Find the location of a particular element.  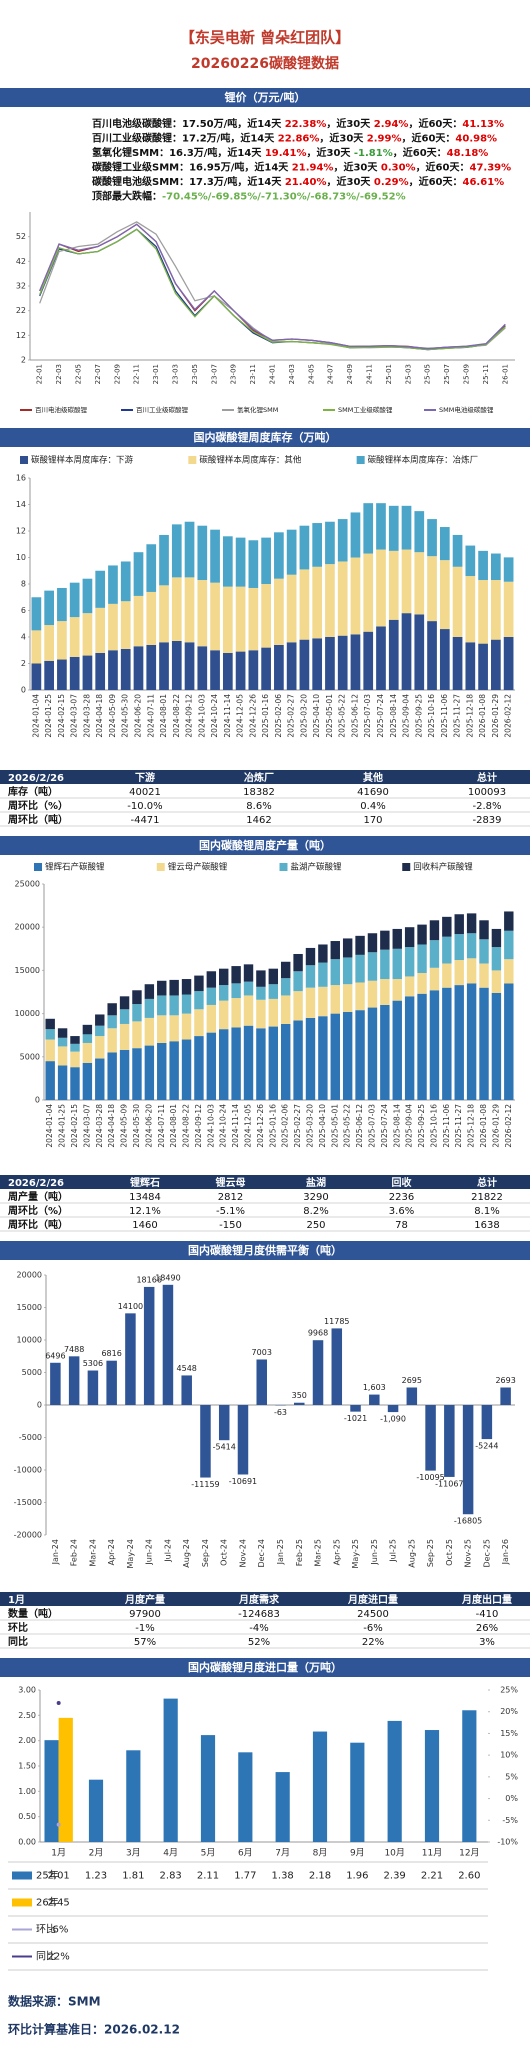

value-label: 18490 is located at coordinates (167, 1277).